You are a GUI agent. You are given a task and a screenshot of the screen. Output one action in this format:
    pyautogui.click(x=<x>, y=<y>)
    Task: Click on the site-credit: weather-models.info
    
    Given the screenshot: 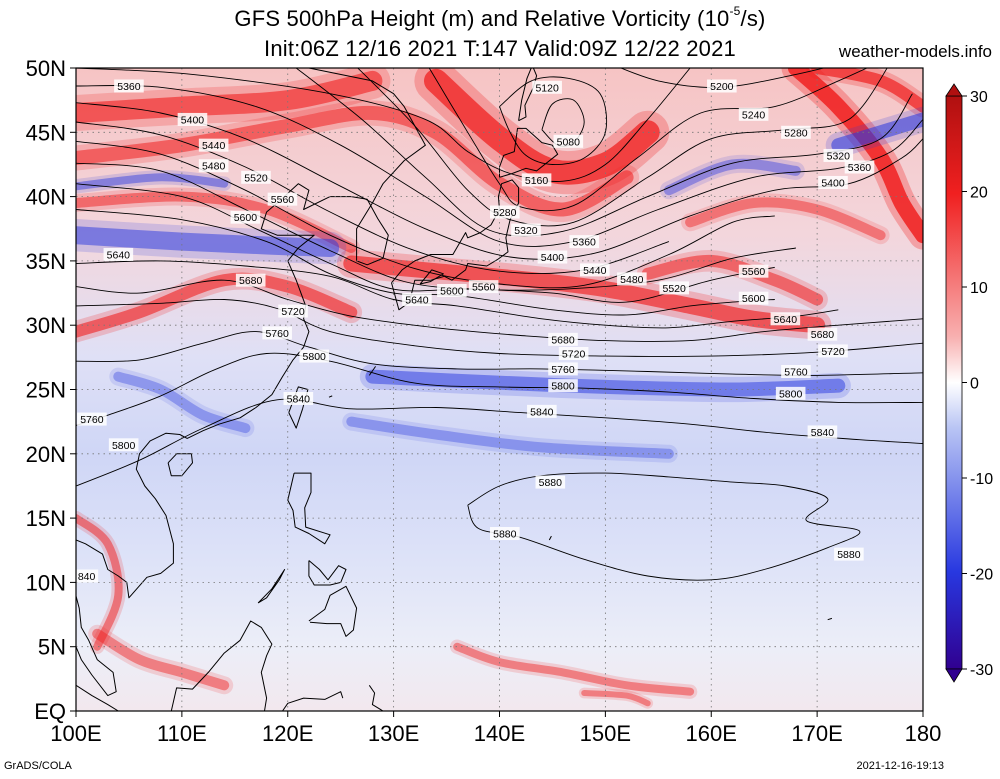 What is the action you would take?
    pyautogui.click(x=915, y=51)
    